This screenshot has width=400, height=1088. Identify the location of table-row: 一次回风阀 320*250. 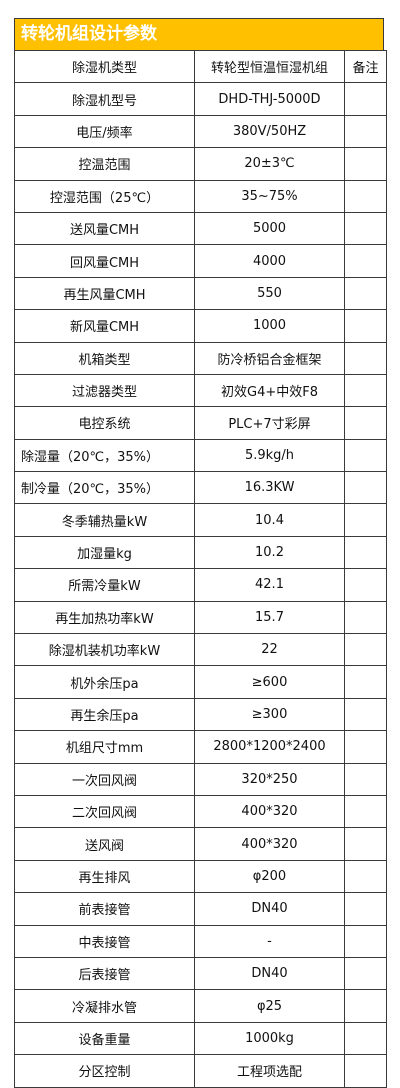
(200, 779).